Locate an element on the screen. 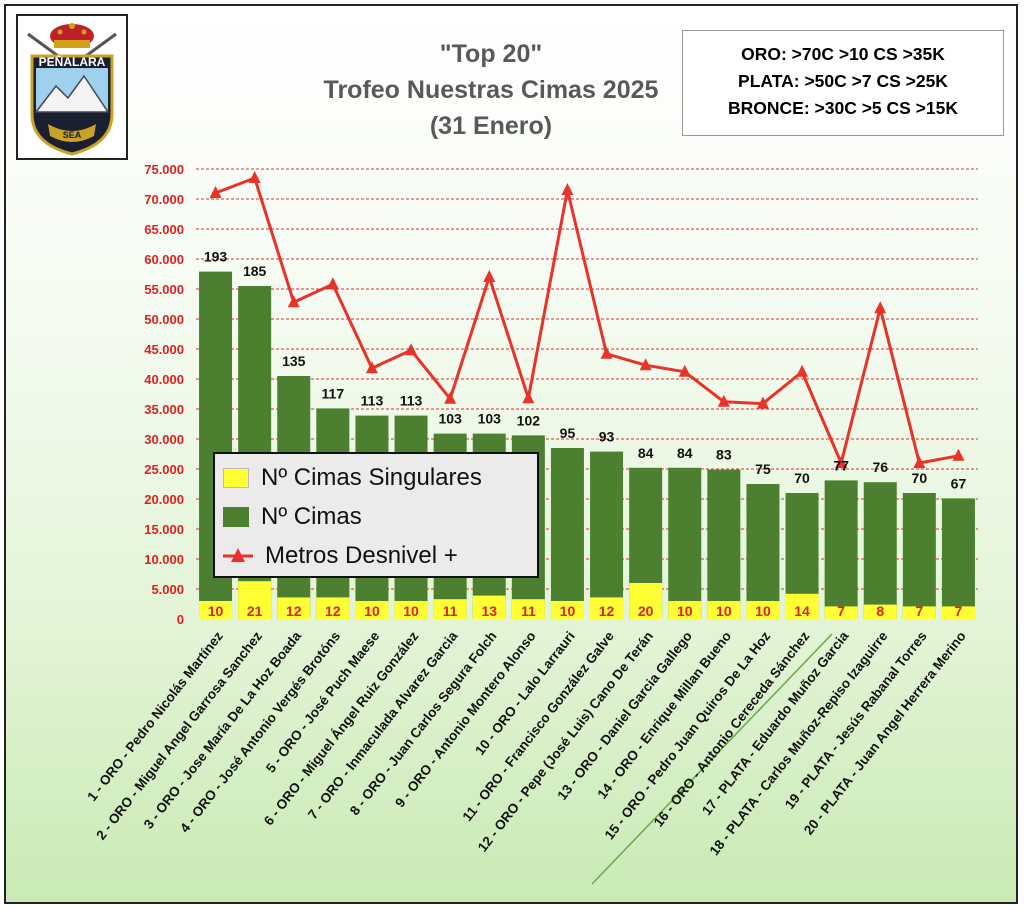 Image resolution: width=1024 pixels, height=910 pixels. criteria-bronce: BRONCE: >30C >5 CS >15K is located at coordinates (843, 108).